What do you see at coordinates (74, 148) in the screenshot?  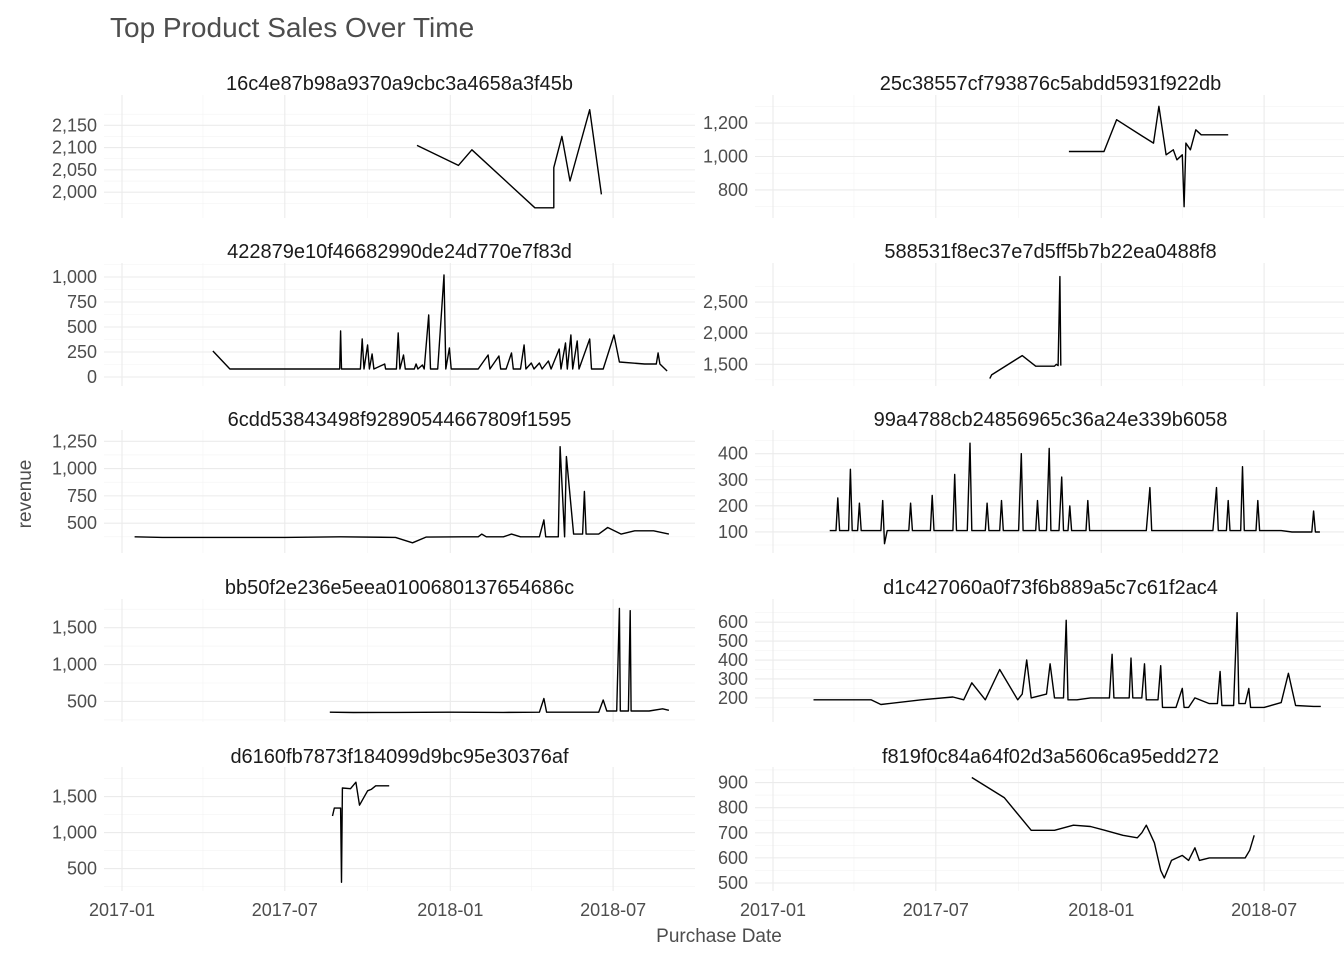 I see `y-tick-label: 2,100` at bounding box center [74, 148].